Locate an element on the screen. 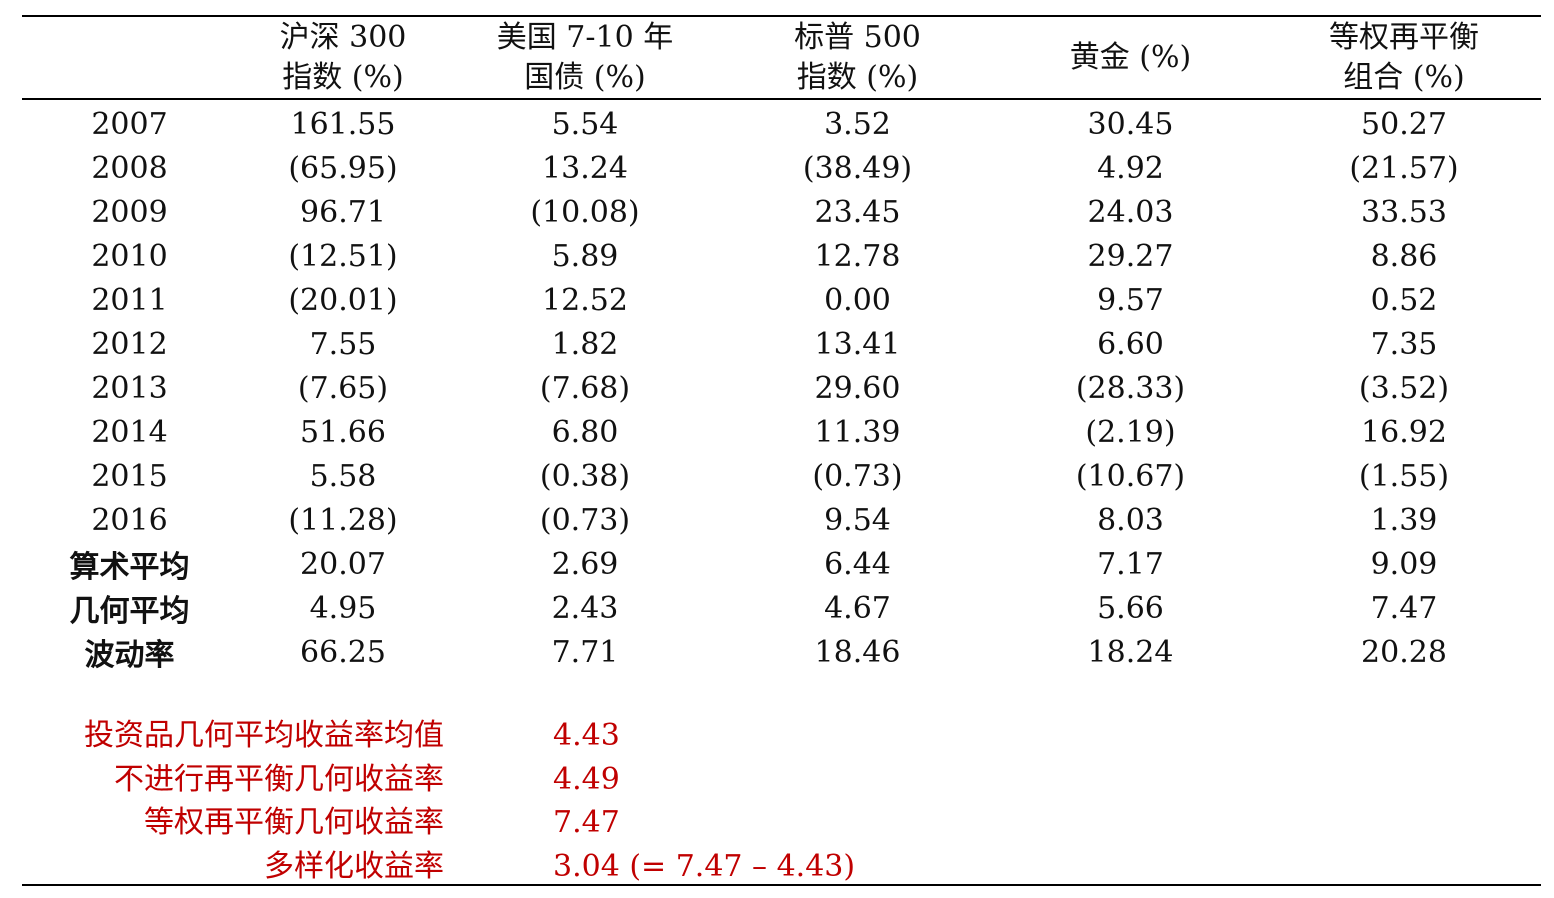 Image resolution: width=1554 pixels, height=898 pixels. table-cell: 8.86 is located at coordinates (1404, 256).